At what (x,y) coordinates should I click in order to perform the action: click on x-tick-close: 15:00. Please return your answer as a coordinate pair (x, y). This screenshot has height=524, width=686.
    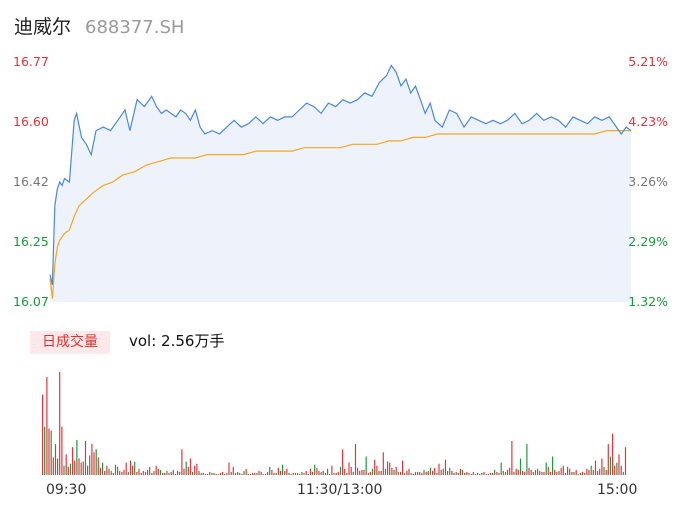
    Looking at the image, I should click on (617, 490).